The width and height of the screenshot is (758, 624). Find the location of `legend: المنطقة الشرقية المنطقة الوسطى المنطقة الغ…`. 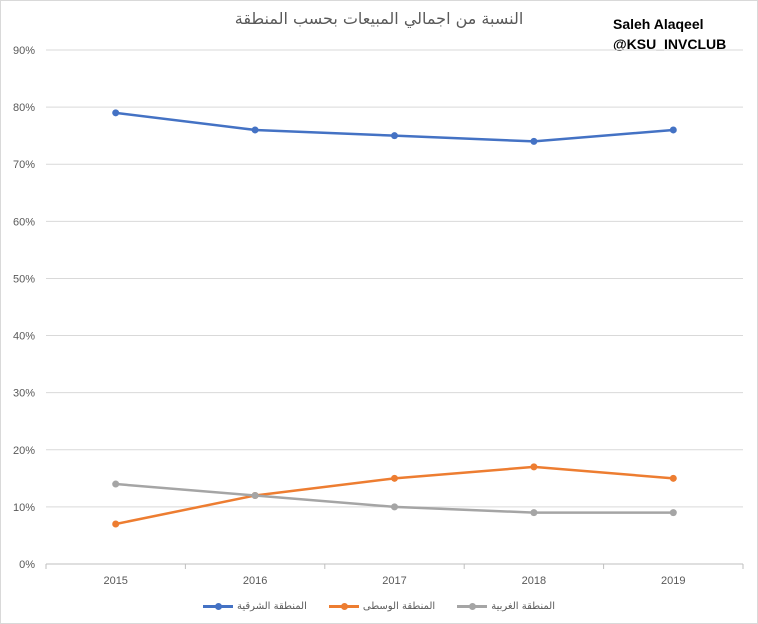

legend: المنطقة الشرقية المنطقة الوسطى المنطقة الغ… is located at coordinates (379, 606).